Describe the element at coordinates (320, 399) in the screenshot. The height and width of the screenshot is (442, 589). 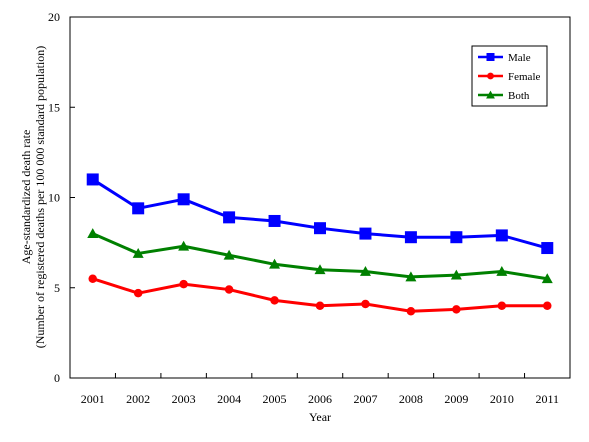
I see `x-tick-label: 2006` at that location.